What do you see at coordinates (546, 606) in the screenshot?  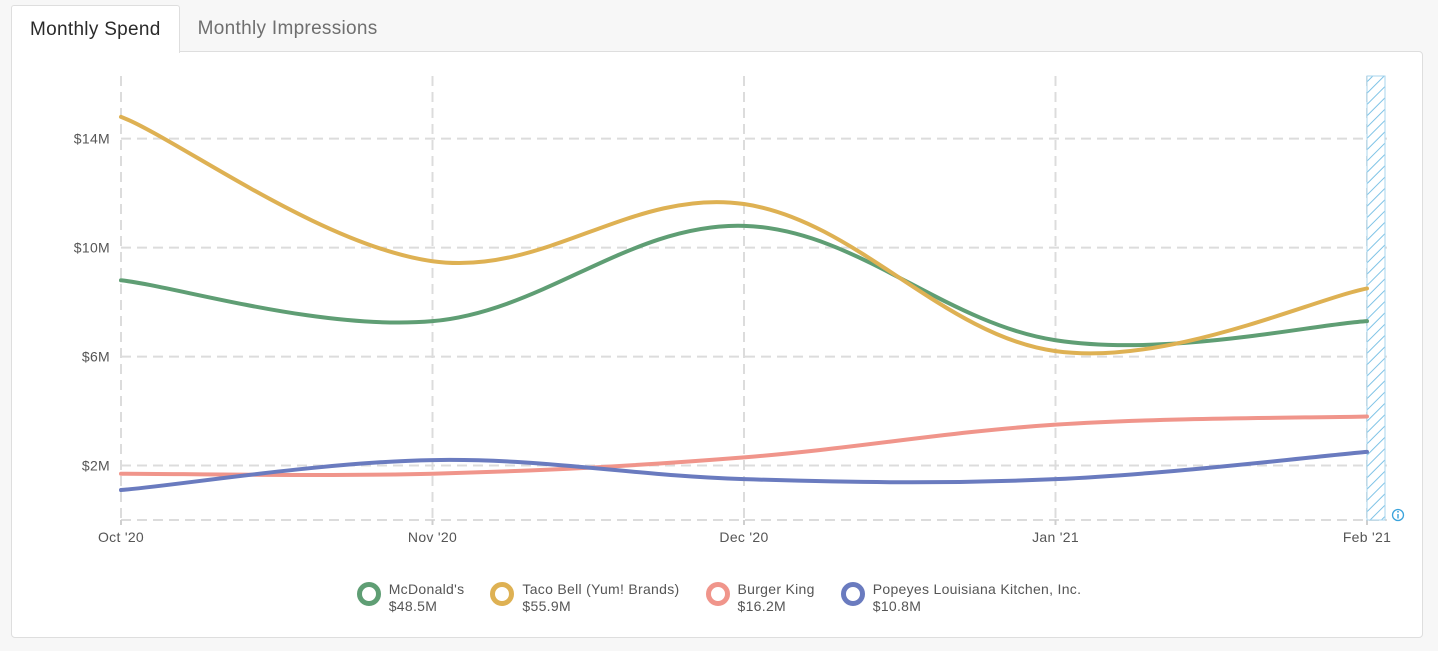 I see `legend-series-total: $55.9M` at bounding box center [546, 606].